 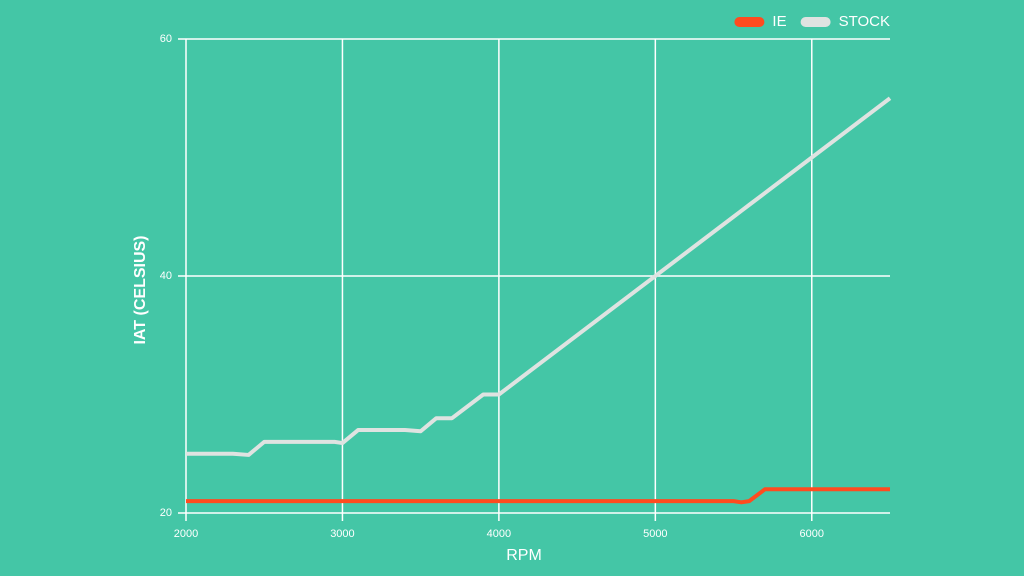 What do you see at coordinates (166, 513) in the screenshot?
I see `y-tick-label: 20` at bounding box center [166, 513].